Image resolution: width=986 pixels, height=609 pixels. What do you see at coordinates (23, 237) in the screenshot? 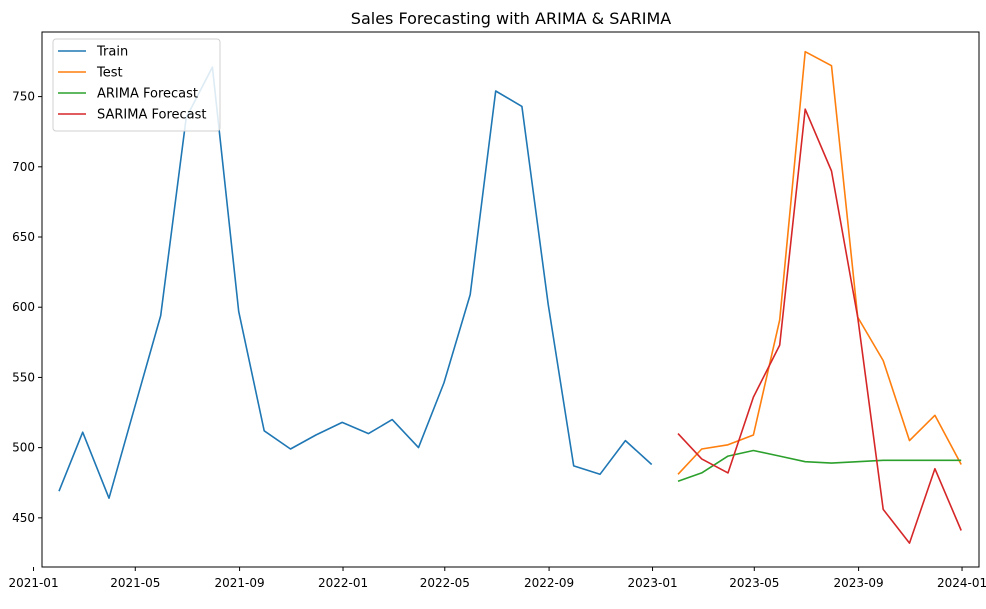
I see `y-tick-label: 650` at bounding box center [23, 237].